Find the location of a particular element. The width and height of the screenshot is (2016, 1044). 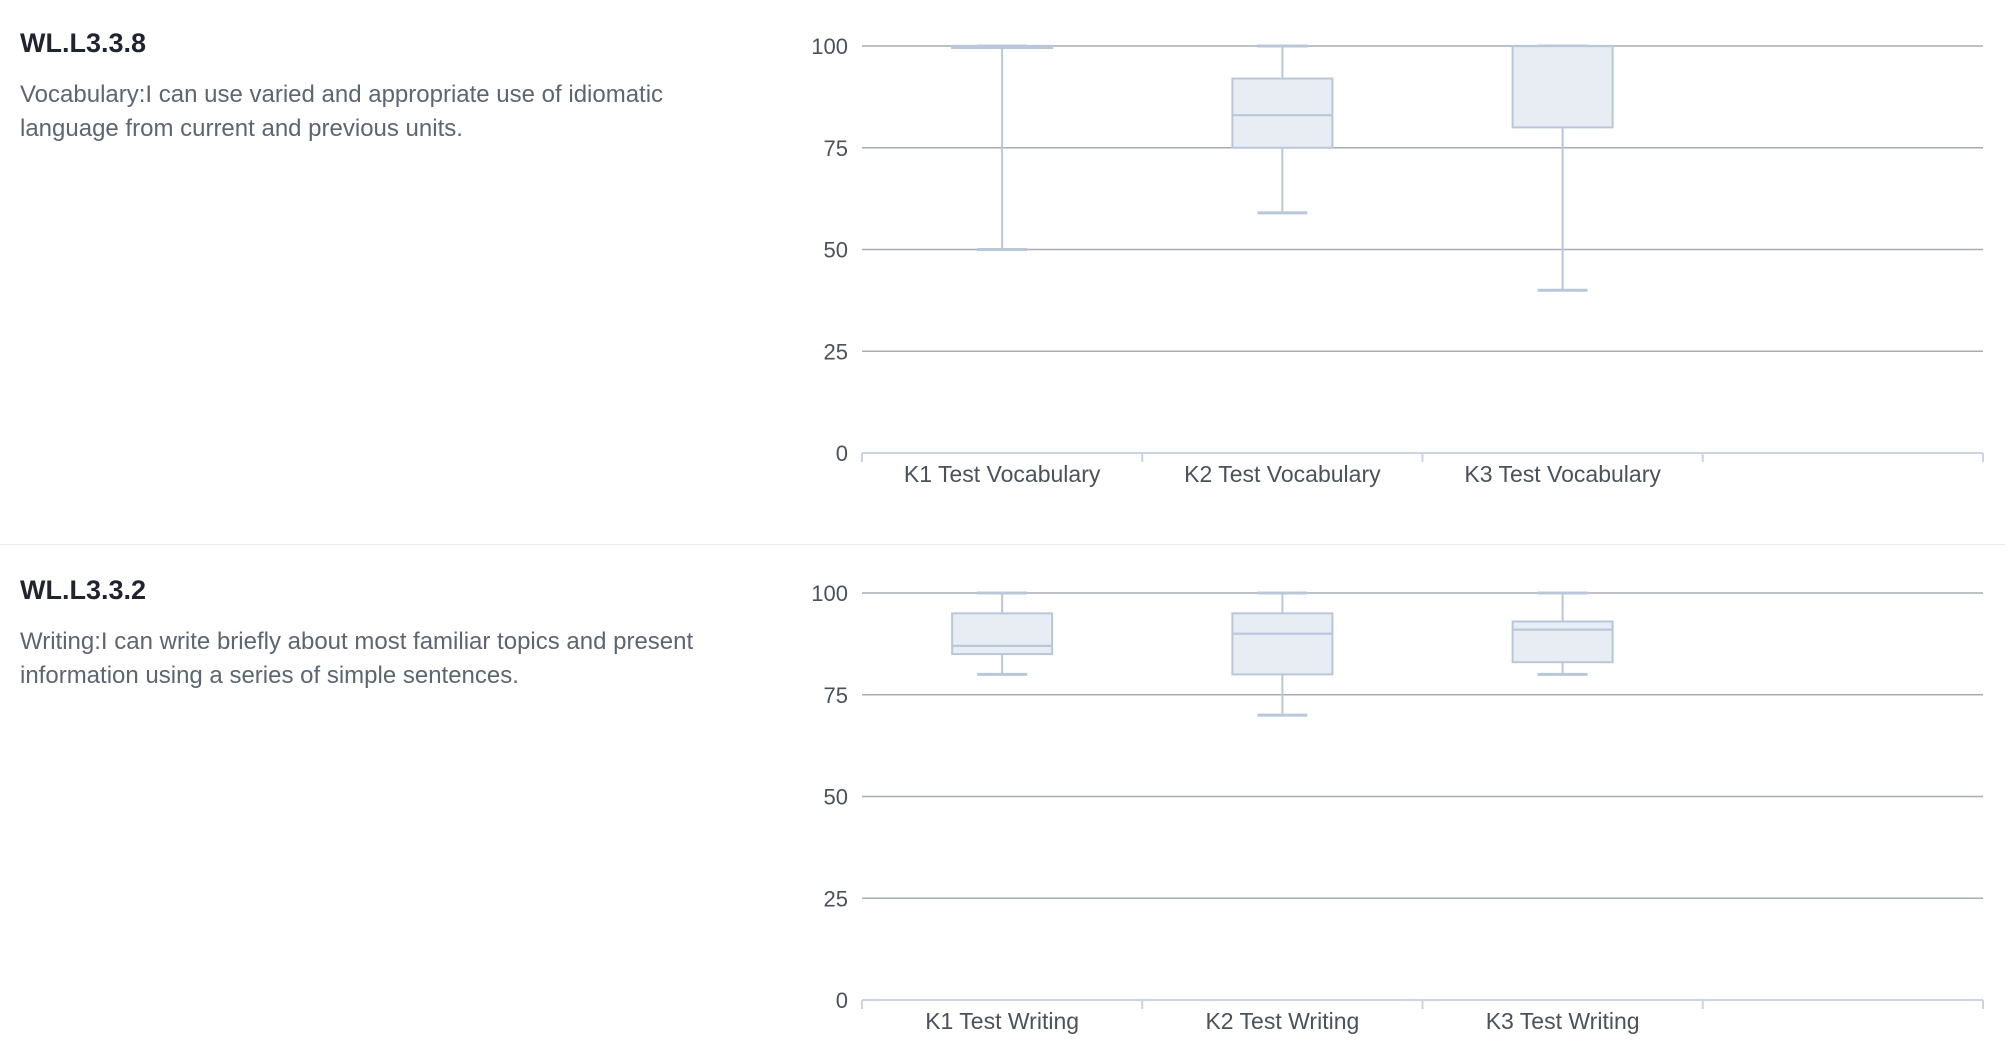

x-category-label: K2 Test Vocabulary is located at coordinates (1282, 474).